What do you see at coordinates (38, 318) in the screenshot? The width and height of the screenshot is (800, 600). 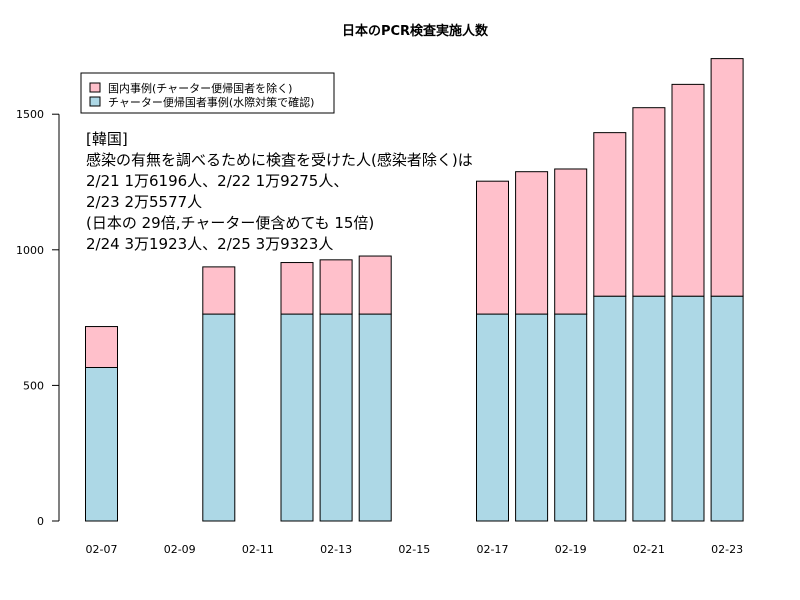 I see `y-axis: 0 500 1000 1500` at bounding box center [38, 318].